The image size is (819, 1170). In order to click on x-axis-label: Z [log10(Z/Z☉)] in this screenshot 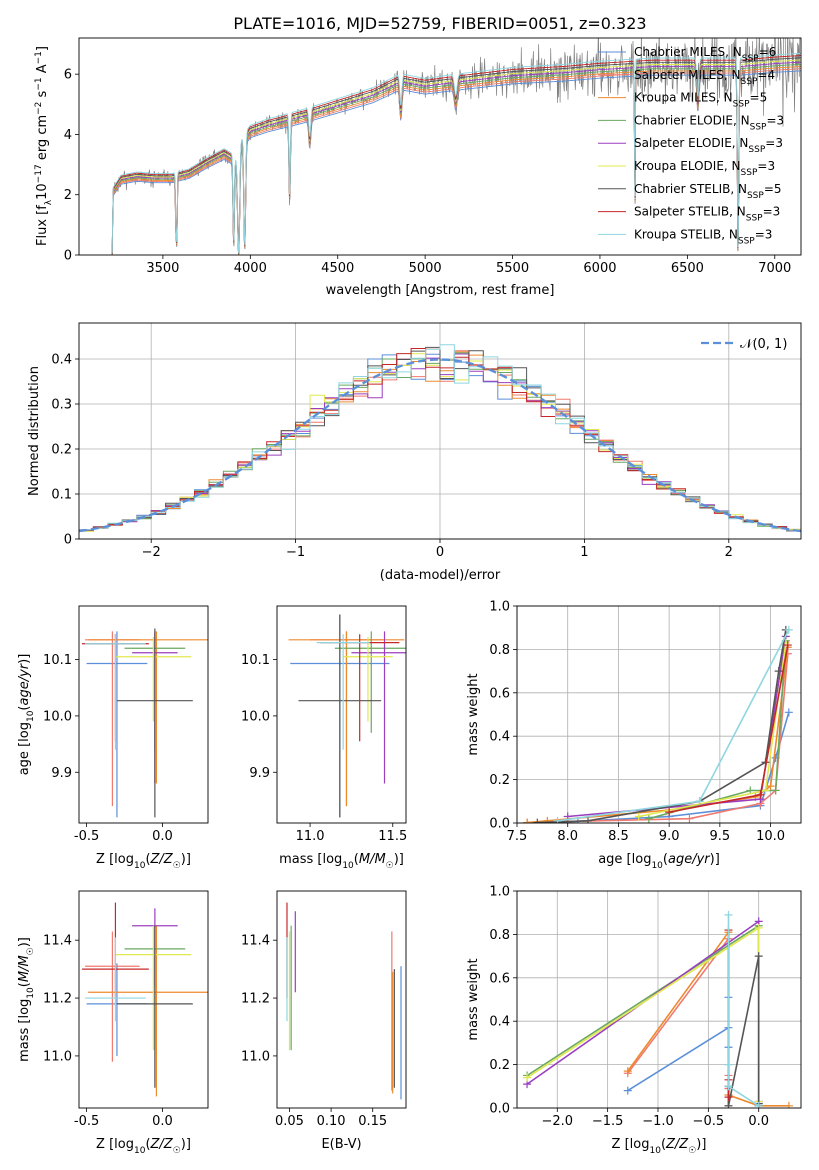, I will do `click(143, 1146)`.